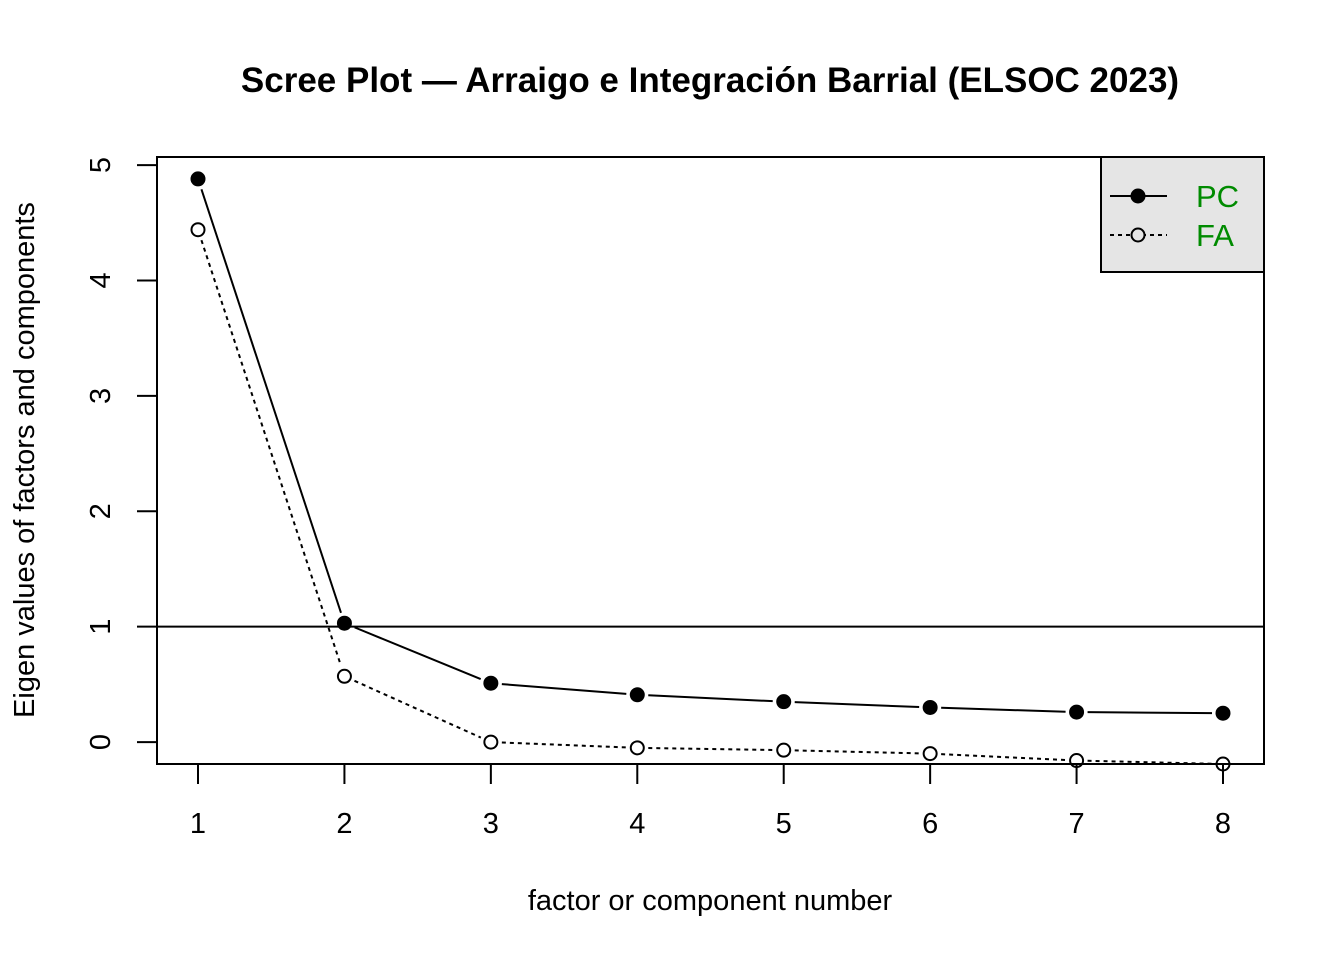 Image resolution: width=1344 pixels, height=960 pixels. What do you see at coordinates (1077, 824) in the screenshot?
I see `x-tick-label-7: 7` at bounding box center [1077, 824].